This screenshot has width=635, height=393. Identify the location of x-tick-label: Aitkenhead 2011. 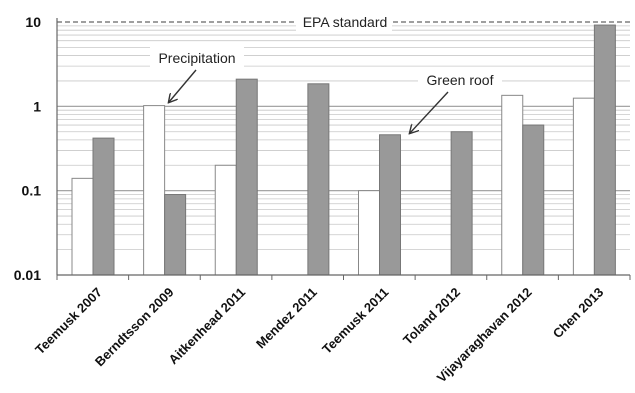
(207, 326).